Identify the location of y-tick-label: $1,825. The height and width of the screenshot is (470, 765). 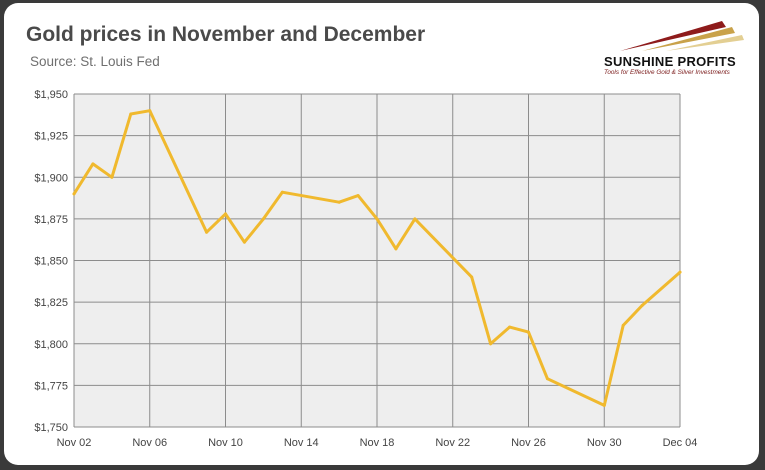
(51, 303).